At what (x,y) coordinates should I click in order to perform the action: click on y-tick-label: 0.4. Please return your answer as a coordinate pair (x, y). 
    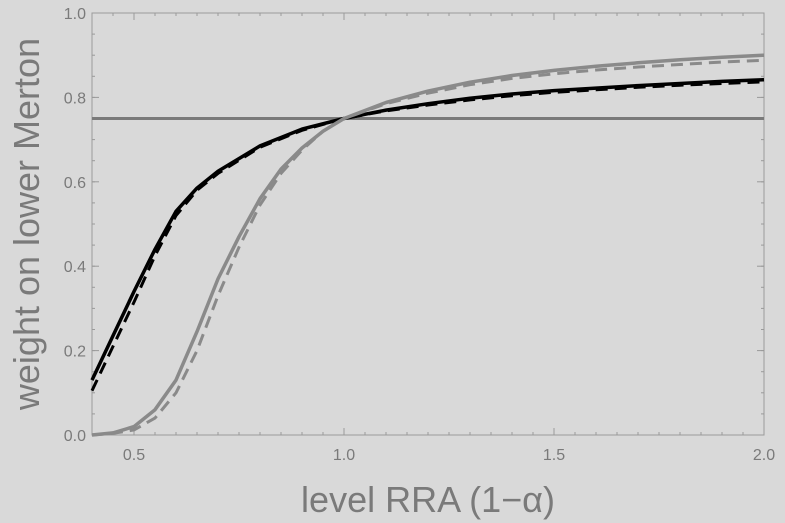
    Looking at the image, I should click on (75, 267).